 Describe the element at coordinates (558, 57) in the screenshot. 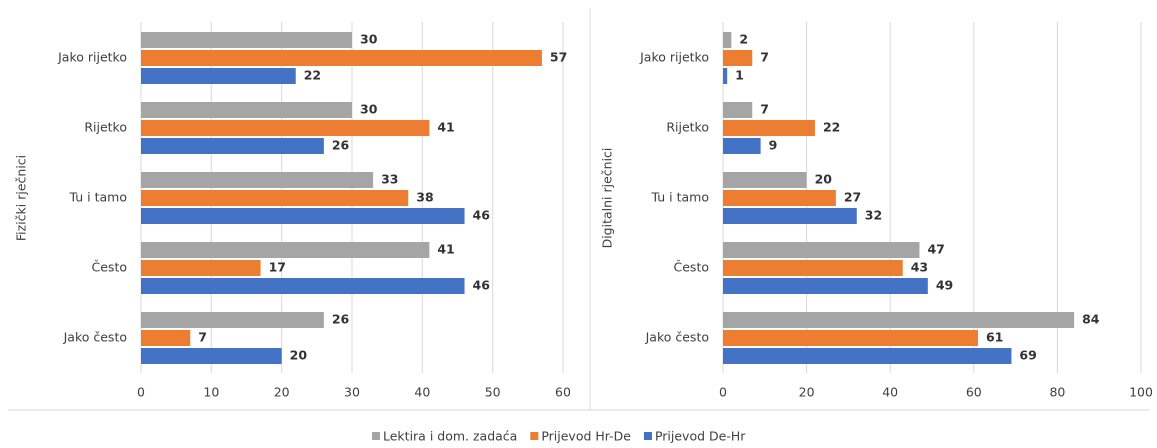

I see `value-label: 57` at that location.